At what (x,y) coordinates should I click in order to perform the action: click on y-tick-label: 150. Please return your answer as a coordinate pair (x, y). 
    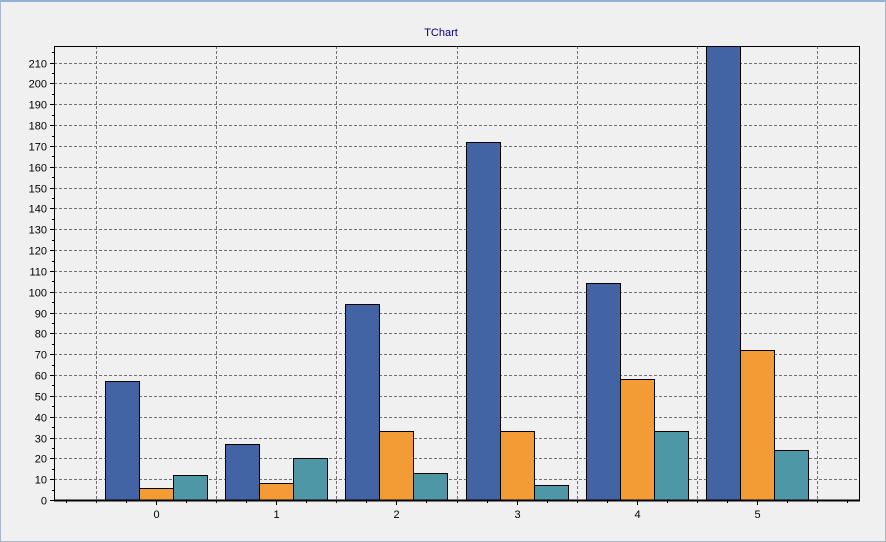
    Looking at the image, I should click on (38, 190).